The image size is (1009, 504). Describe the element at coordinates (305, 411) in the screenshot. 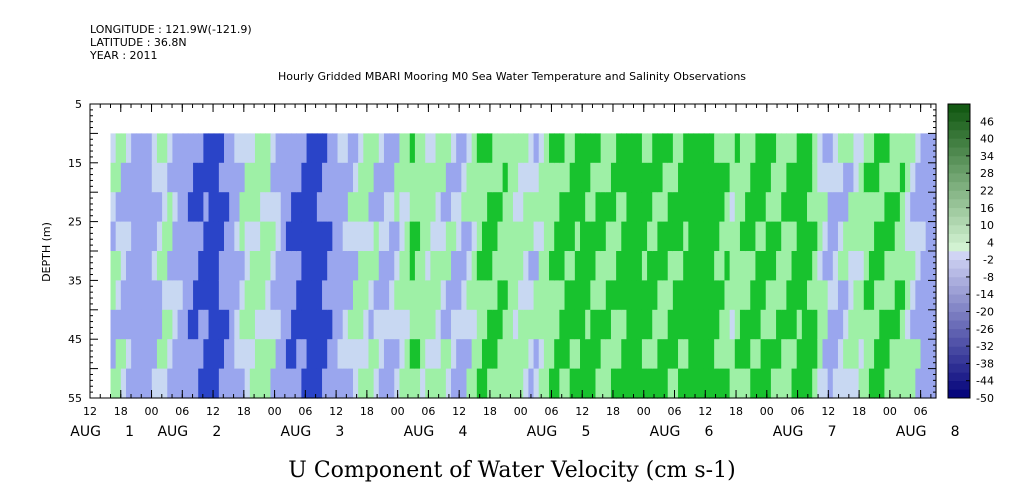

I see `x-hour-tick-label: 06` at that location.